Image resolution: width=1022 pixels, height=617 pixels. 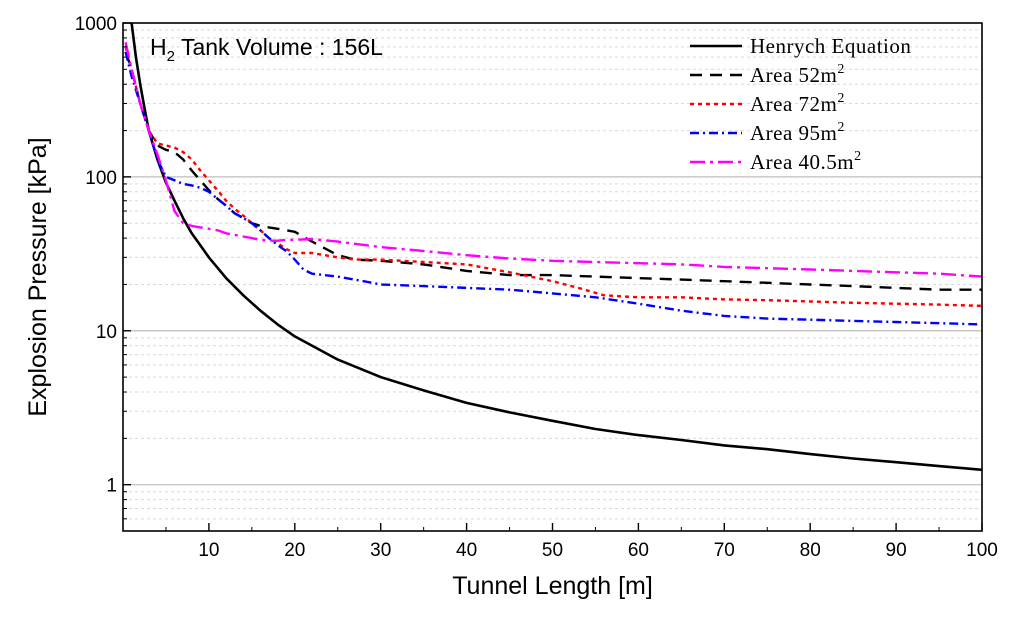 What do you see at coordinates (38, 276) in the screenshot?
I see `y-axis-title: Explosion Pressure [kPa]` at bounding box center [38, 276].